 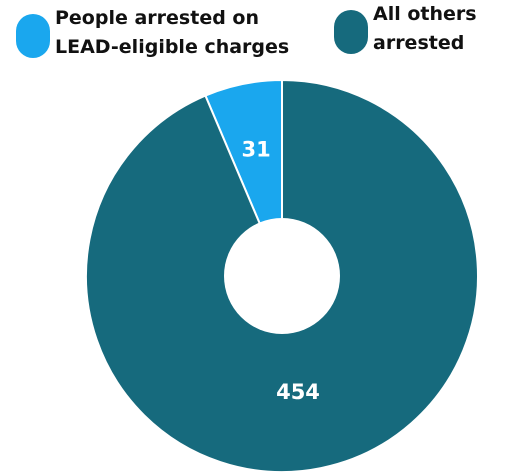 I want to click on slice-label-all-others: 454, so click(x=298, y=392).